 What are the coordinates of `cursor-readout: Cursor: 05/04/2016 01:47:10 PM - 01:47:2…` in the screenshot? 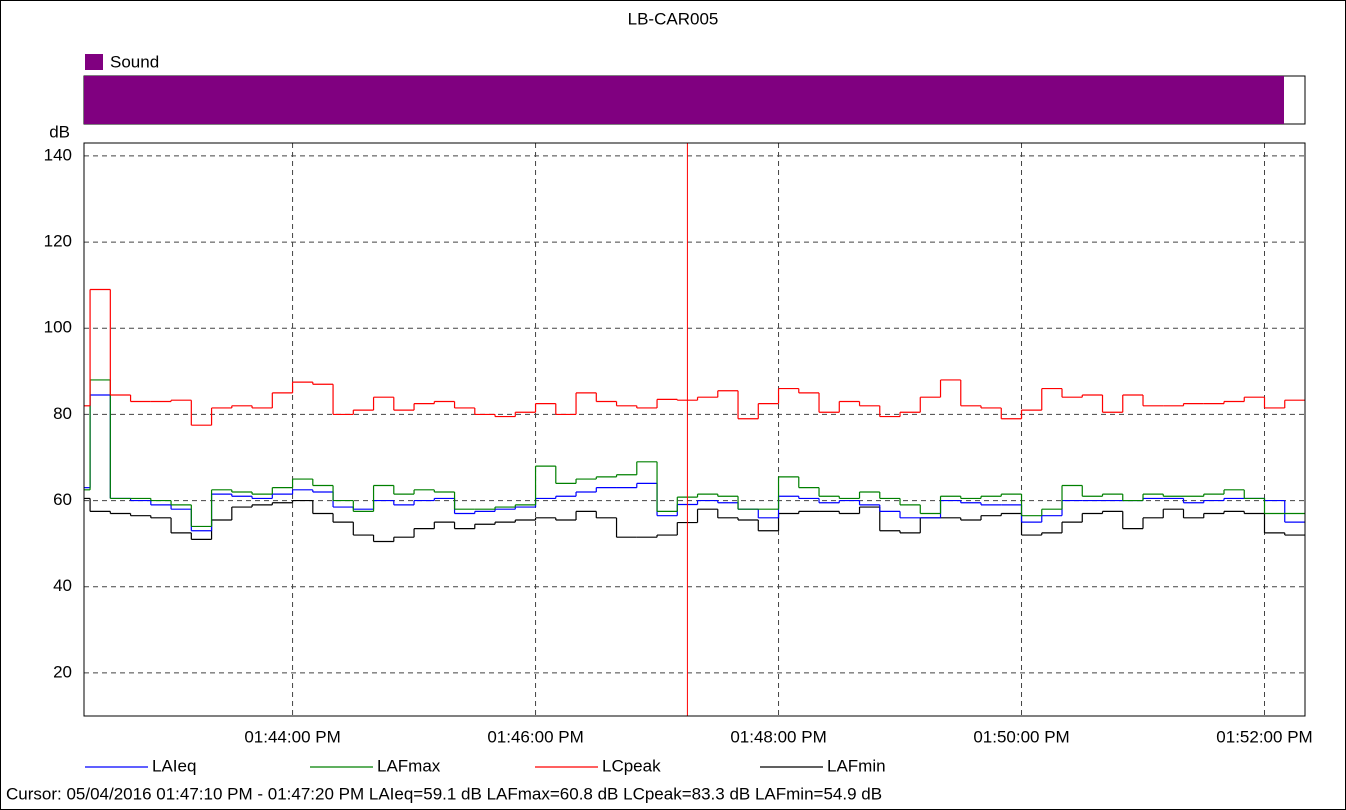 It's located at (444, 793).